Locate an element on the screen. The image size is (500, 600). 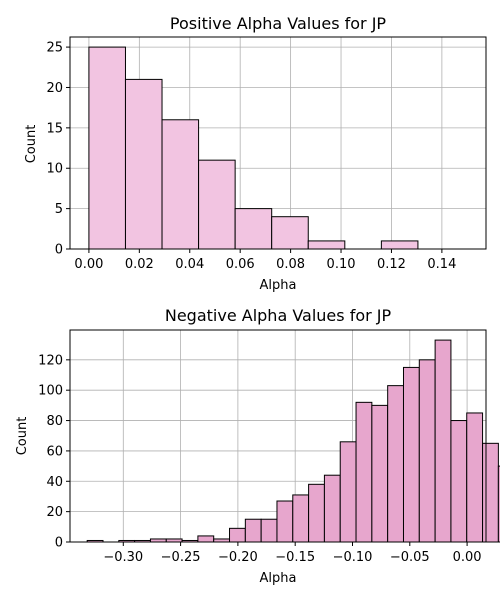
x-tick-label: 0.10 is located at coordinates (341, 264).